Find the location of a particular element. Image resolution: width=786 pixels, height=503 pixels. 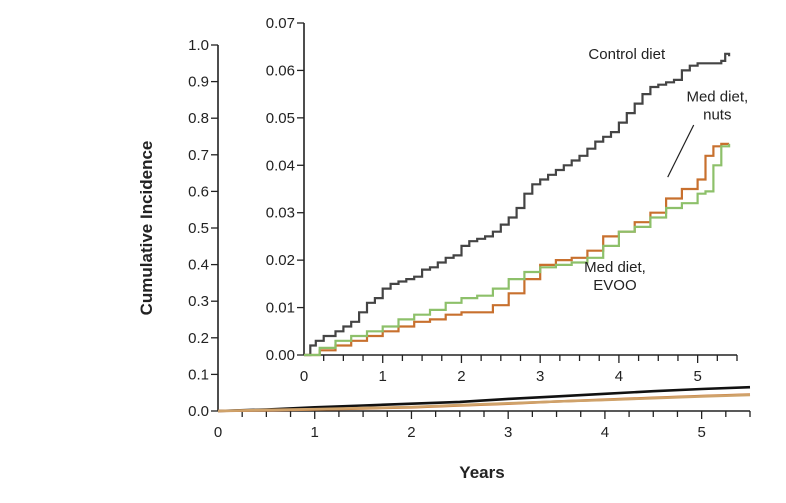

outer-y-tick-label: 0.3 is located at coordinates (198, 301).